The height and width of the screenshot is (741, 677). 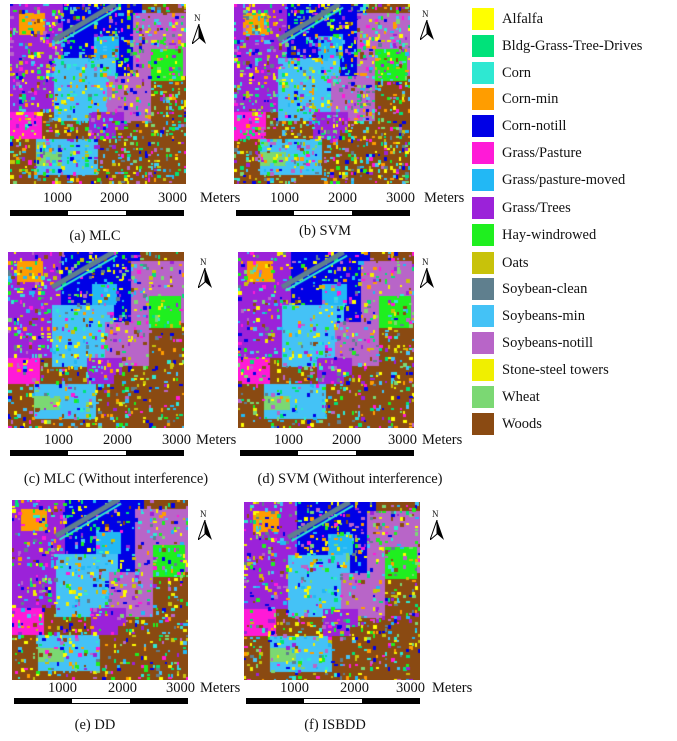 I want to click on panel-caption: (a) MLC, so click(x=95, y=236).